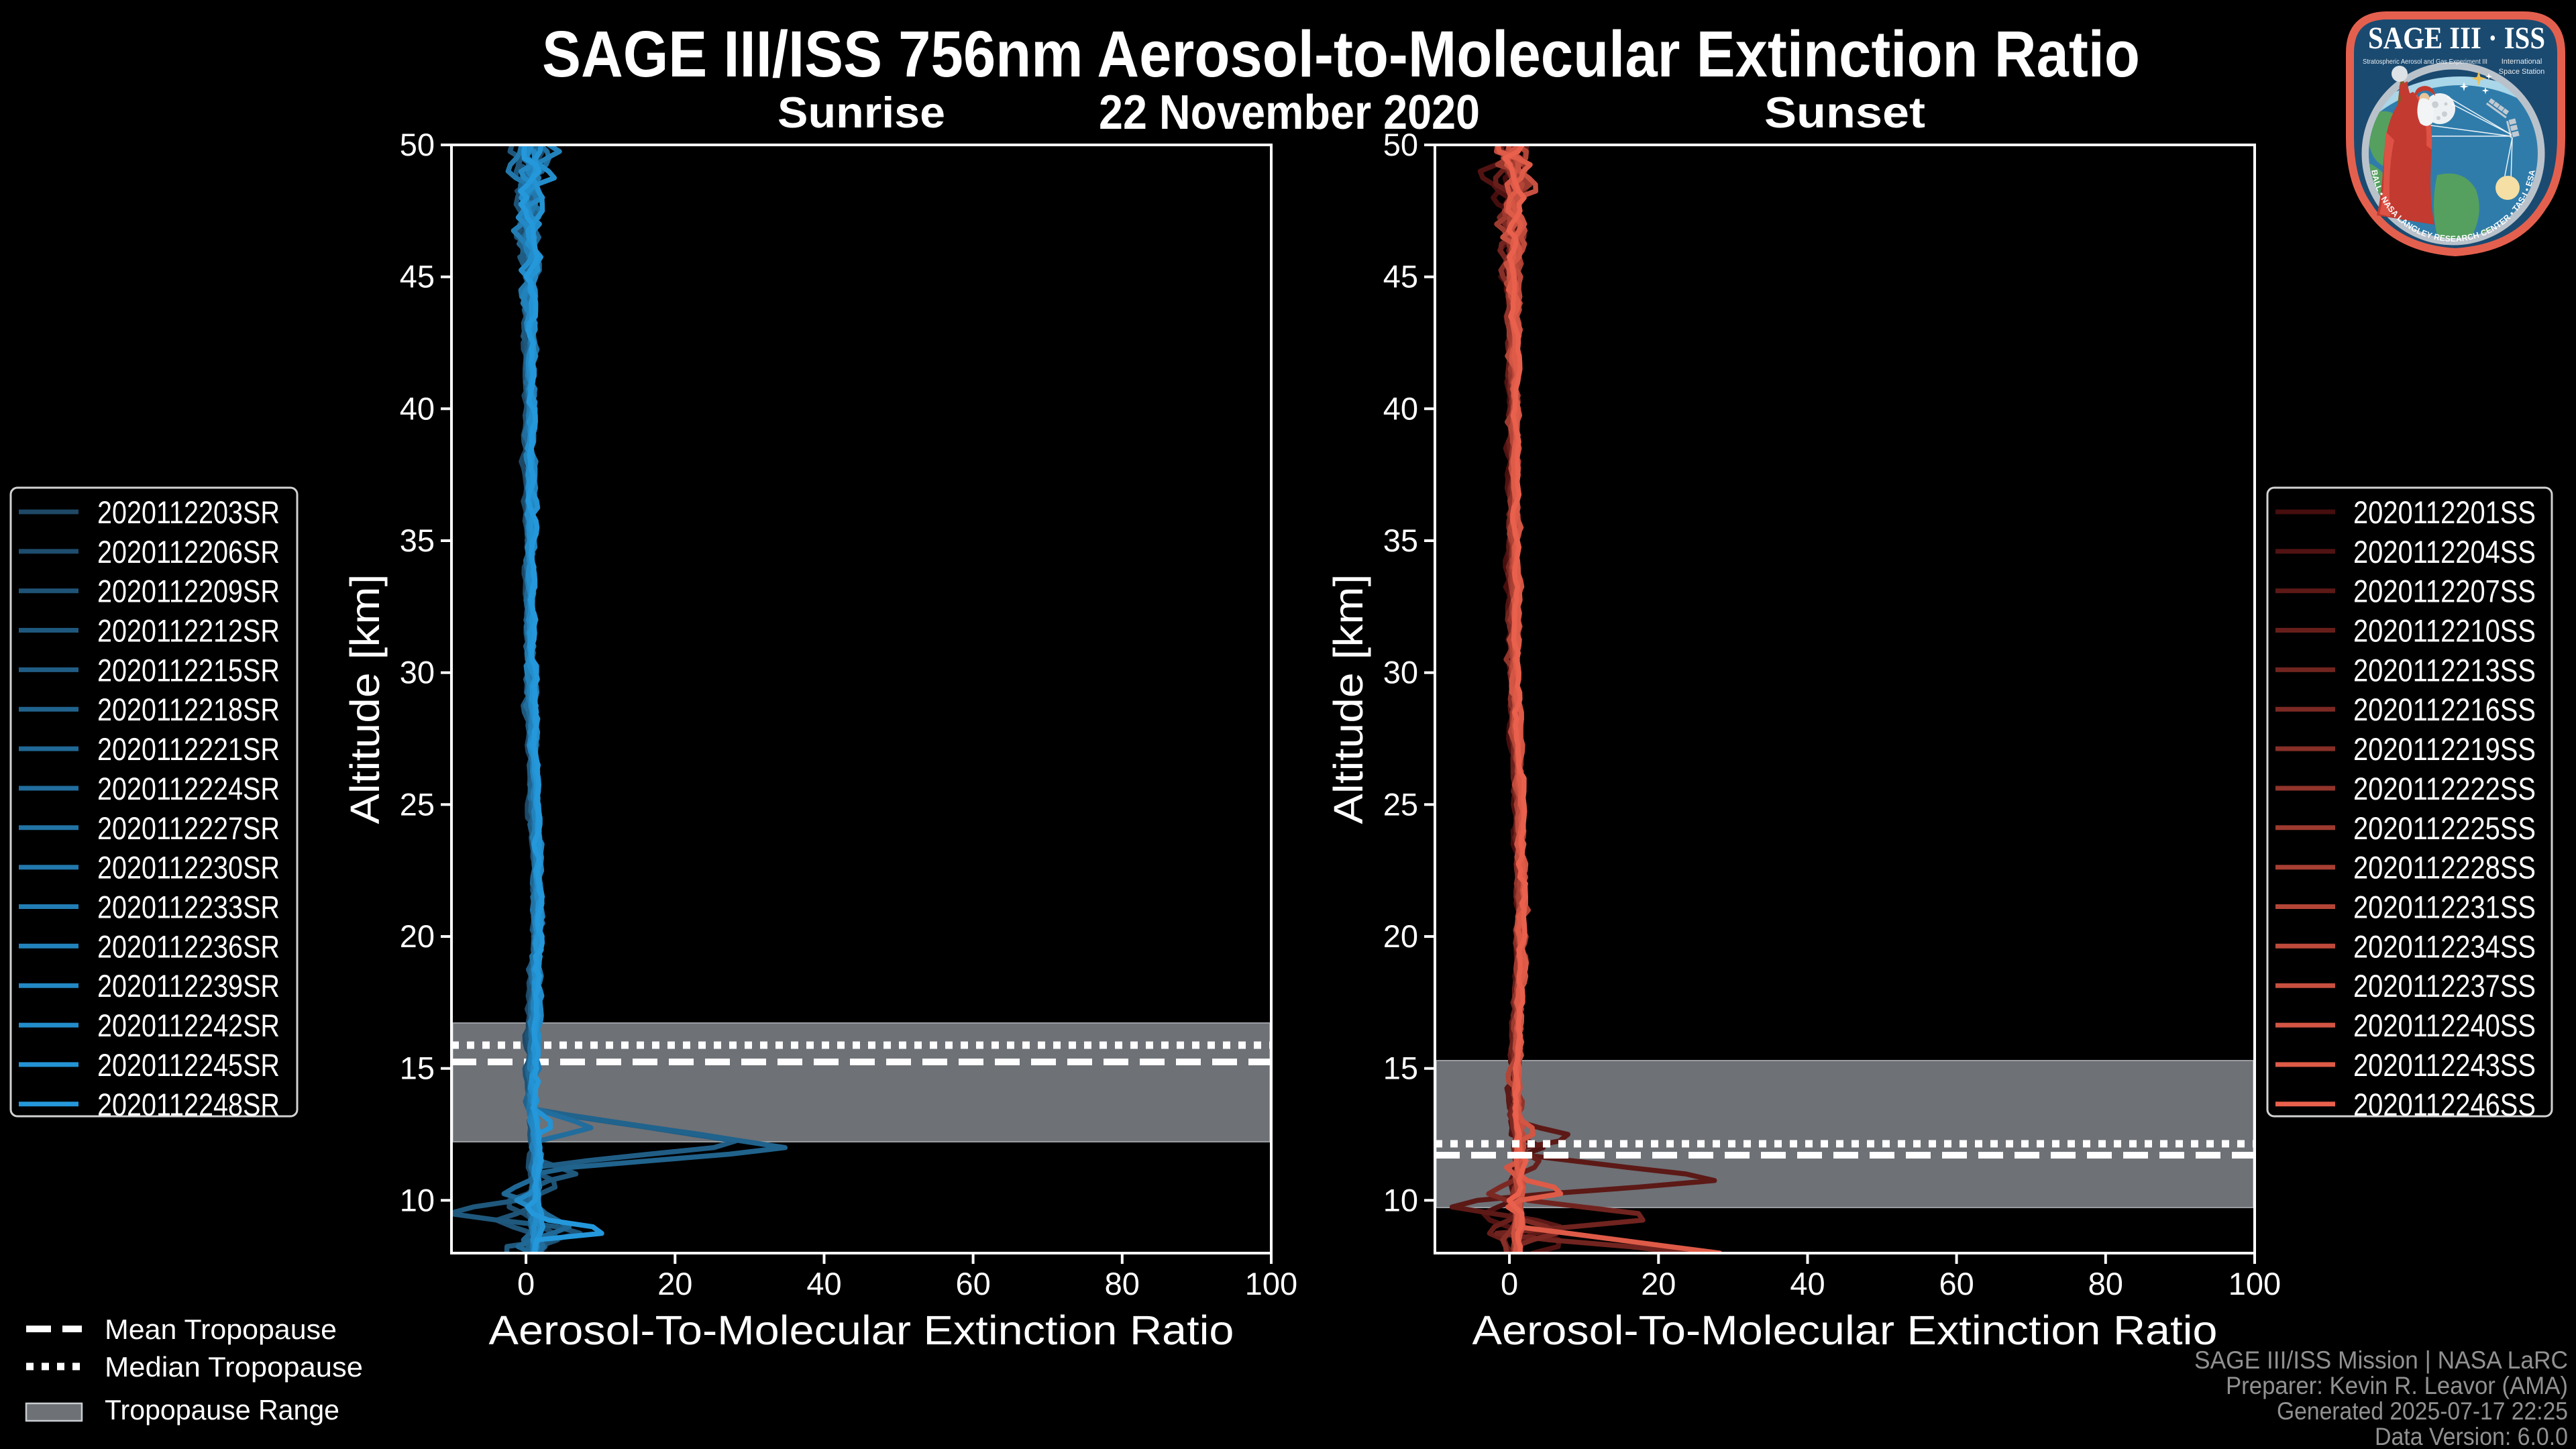 This screenshot has height=1449, width=2576. I want to click on svg-text: 2020112216SS, so click(2444, 709).